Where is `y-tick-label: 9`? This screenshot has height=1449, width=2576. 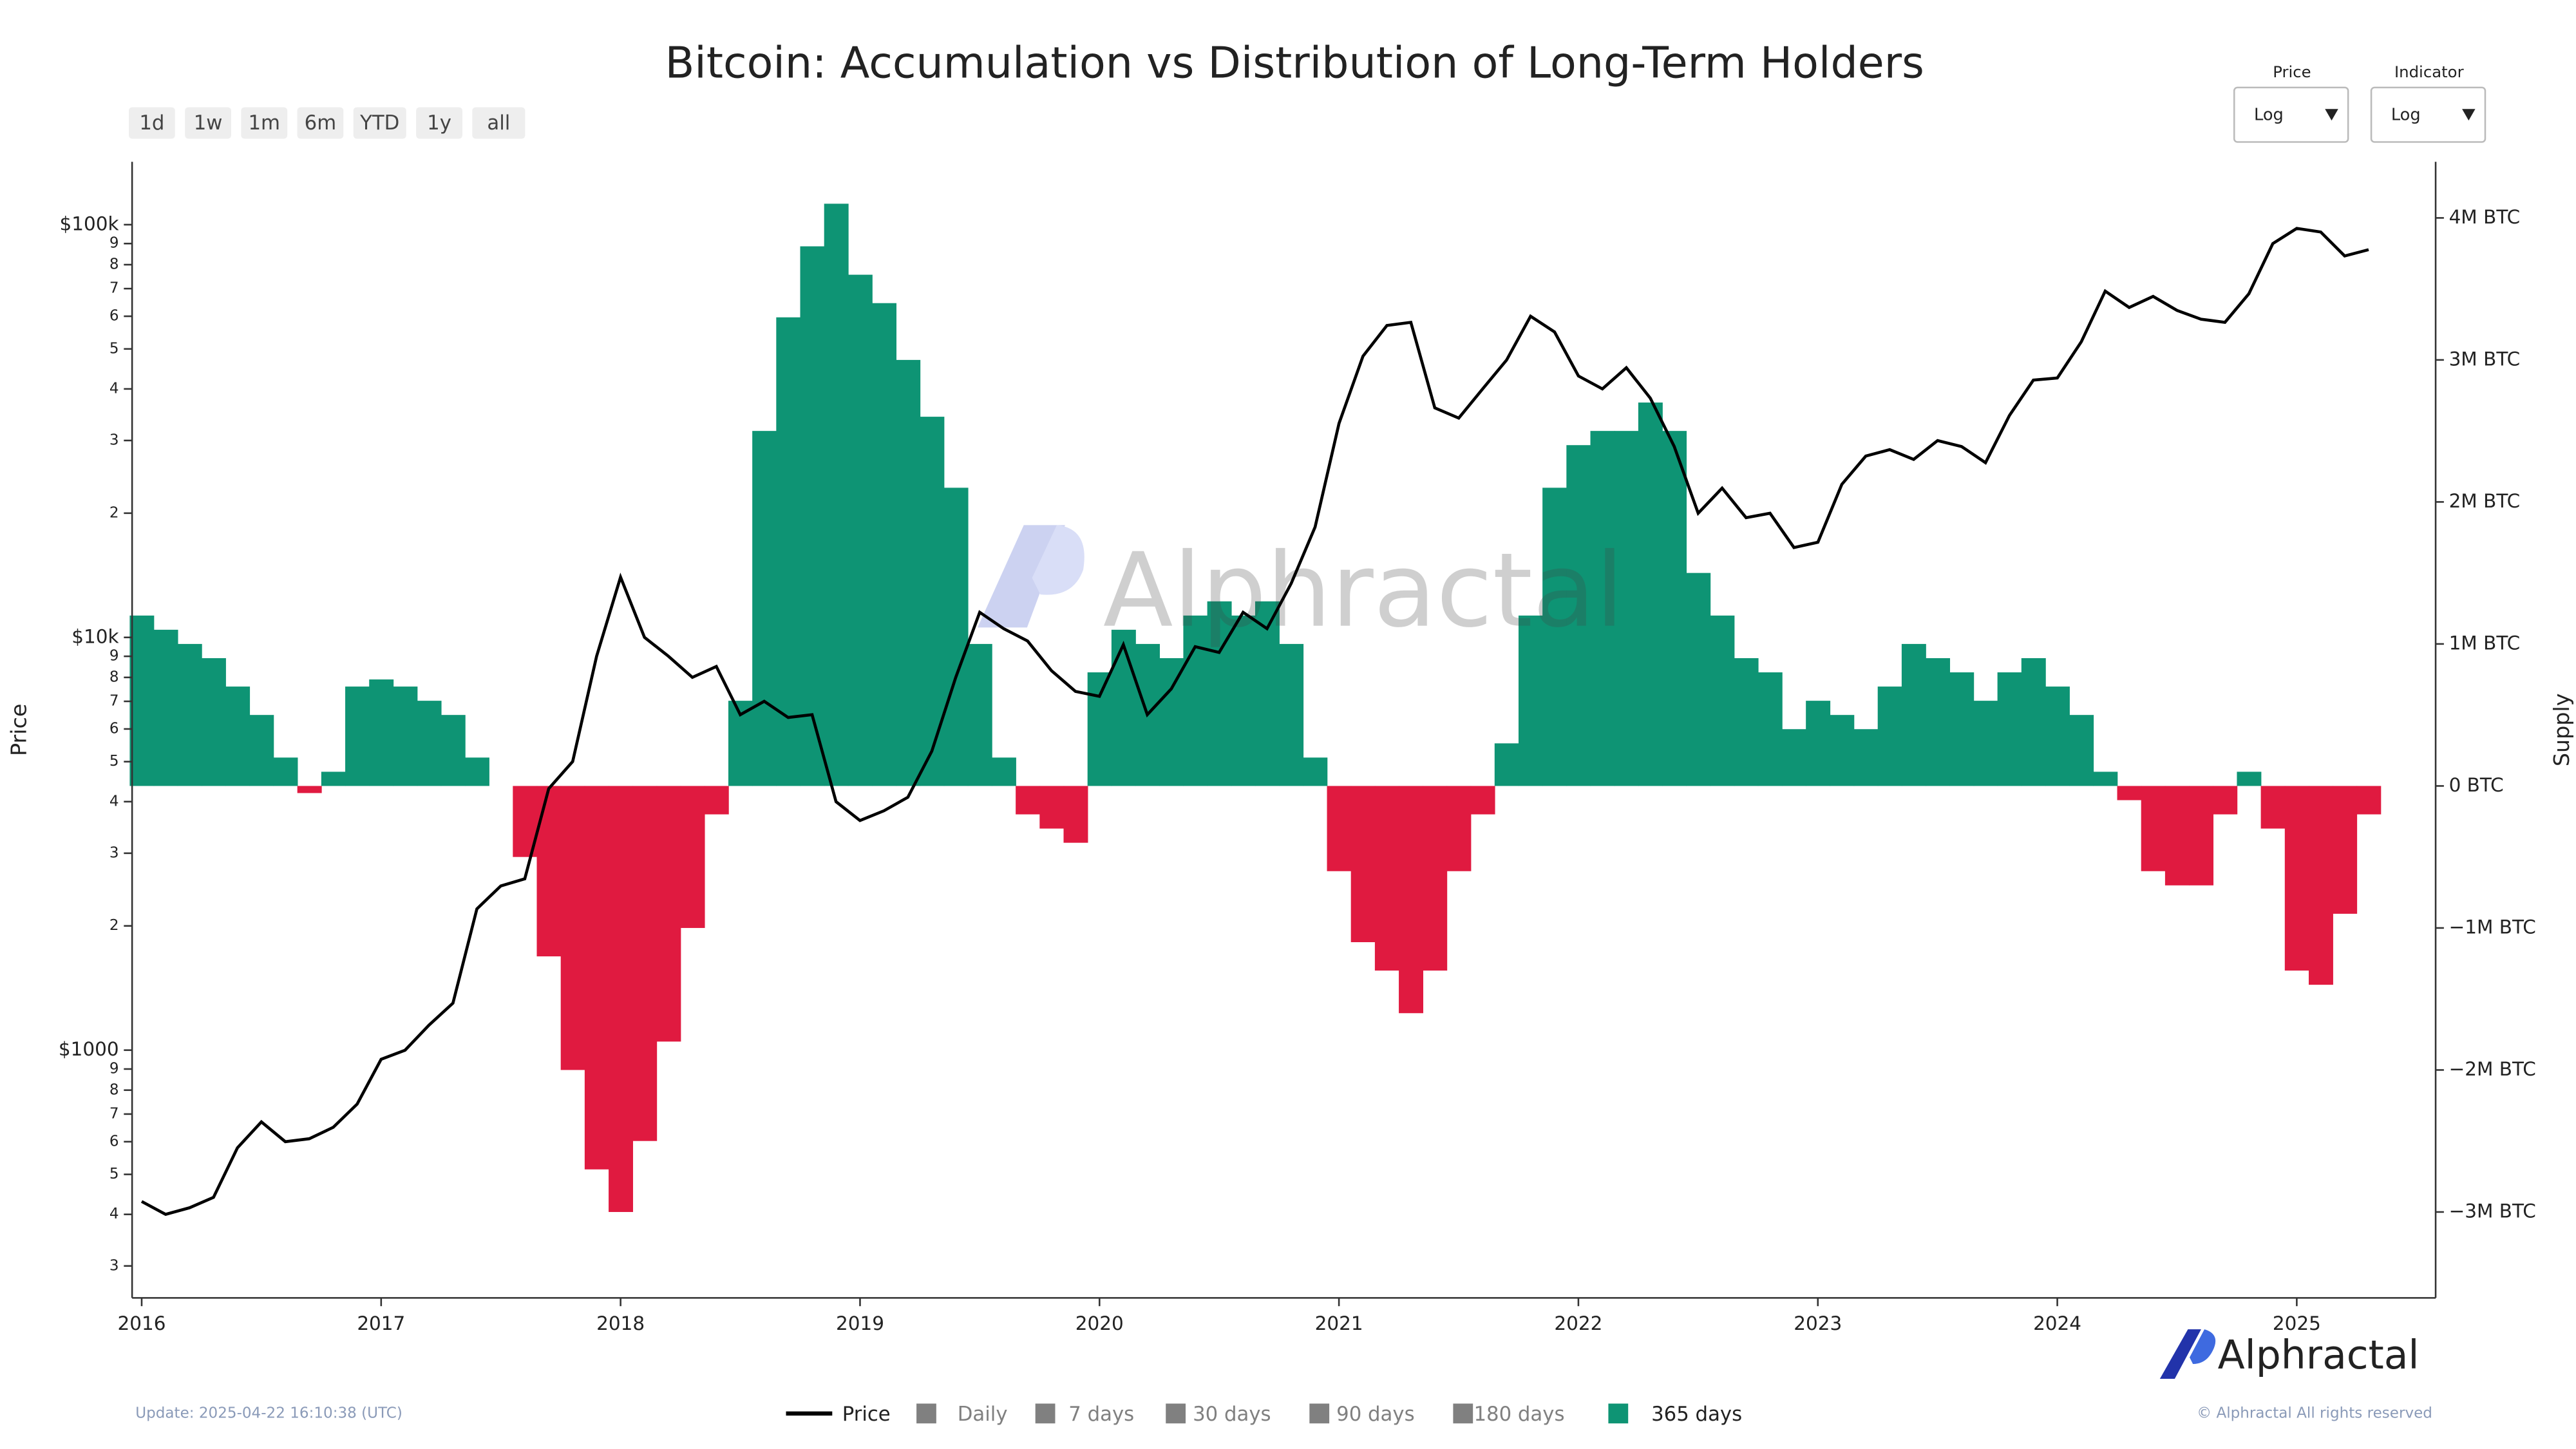 y-tick-label: 9 is located at coordinates (114, 1068).